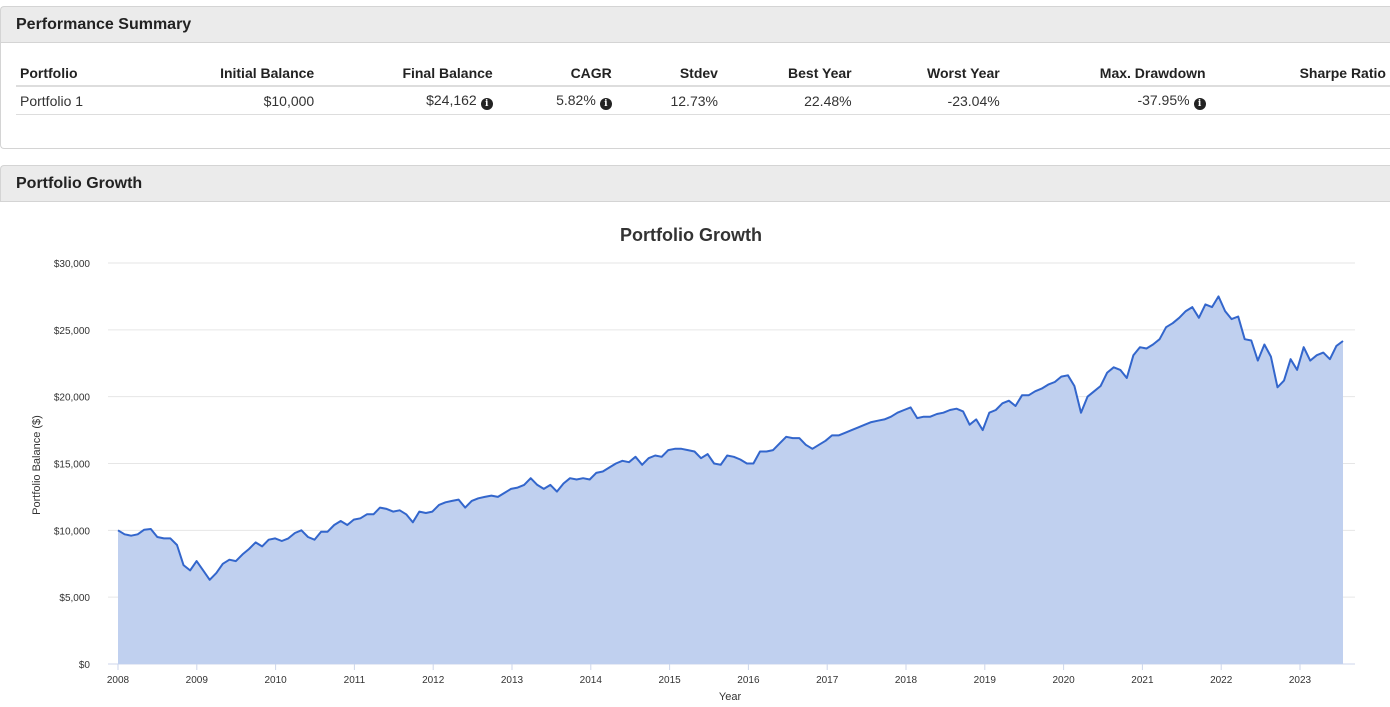  What do you see at coordinates (79, 183) in the screenshot?
I see `portfolio-growth-title: Portfolio Growth` at bounding box center [79, 183].